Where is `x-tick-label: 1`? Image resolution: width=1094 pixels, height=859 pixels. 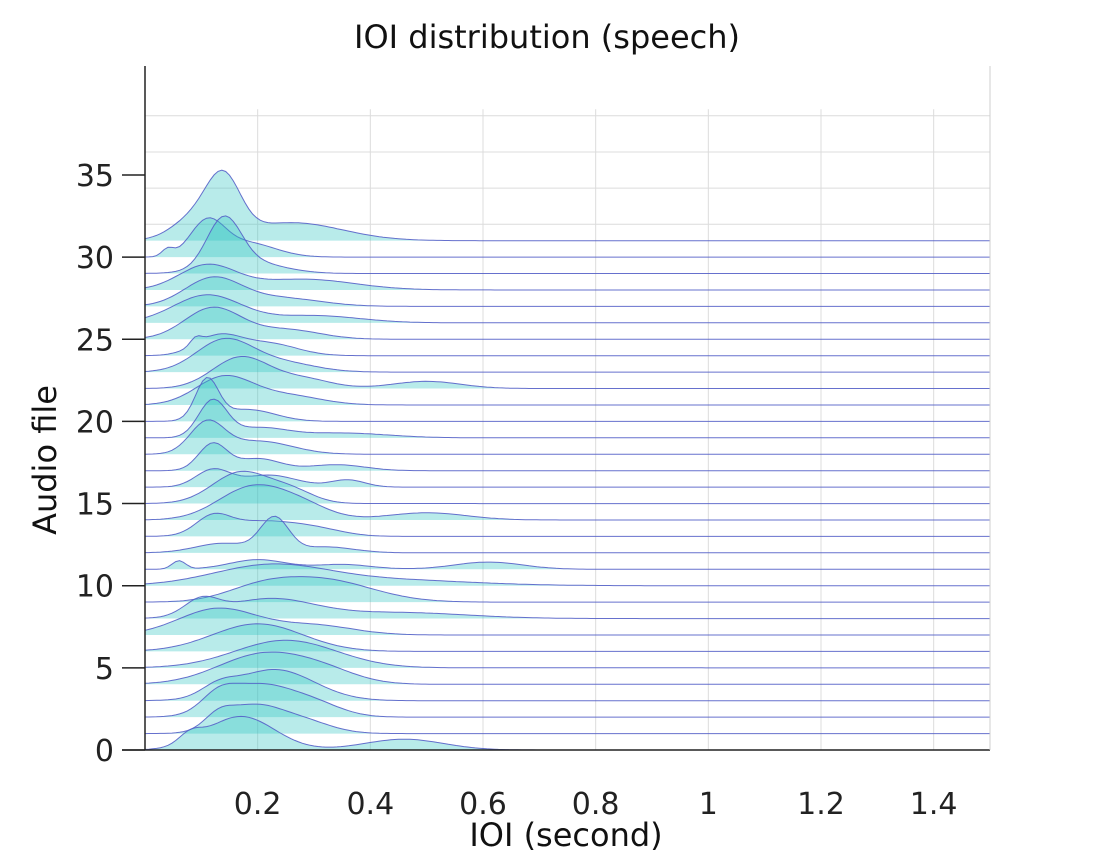
x-tick-label: 1 is located at coordinates (708, 804).